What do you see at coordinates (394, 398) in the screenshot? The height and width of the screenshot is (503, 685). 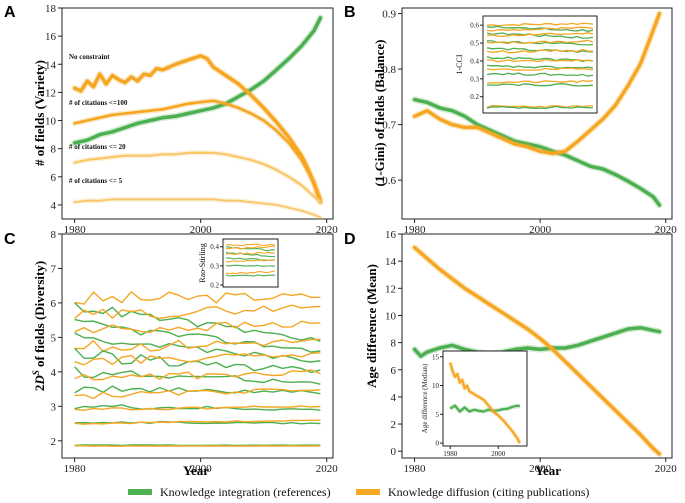 I see `panel-d-ytick-label: 4` at bounding box center [394, 398].